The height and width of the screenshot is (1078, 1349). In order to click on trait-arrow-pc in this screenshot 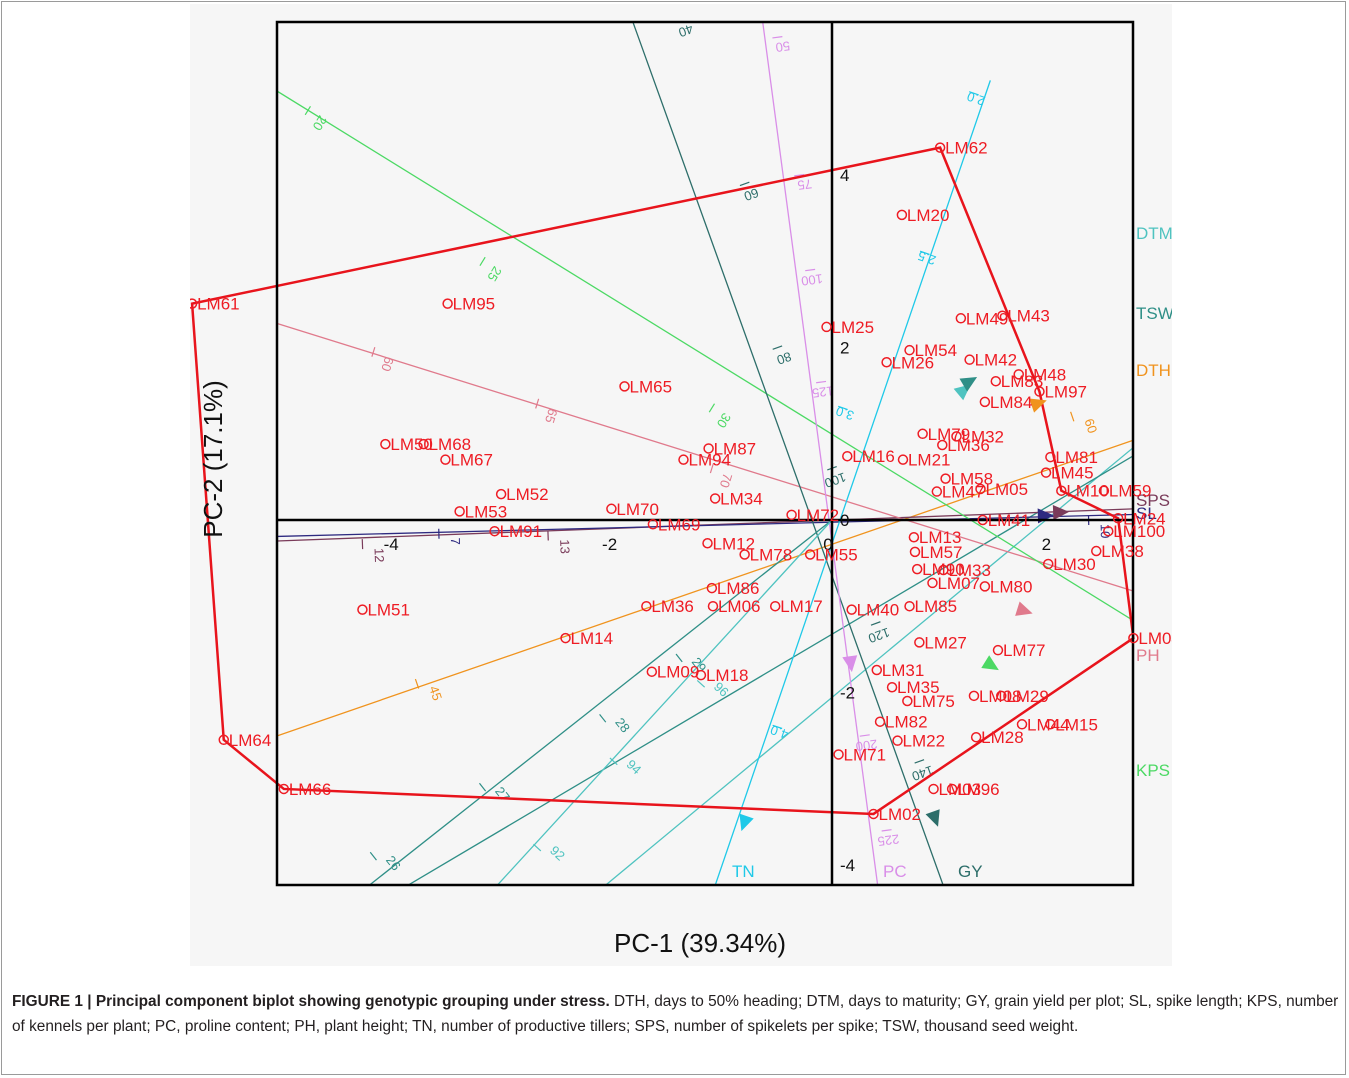, I will do `click(850, 664)`.